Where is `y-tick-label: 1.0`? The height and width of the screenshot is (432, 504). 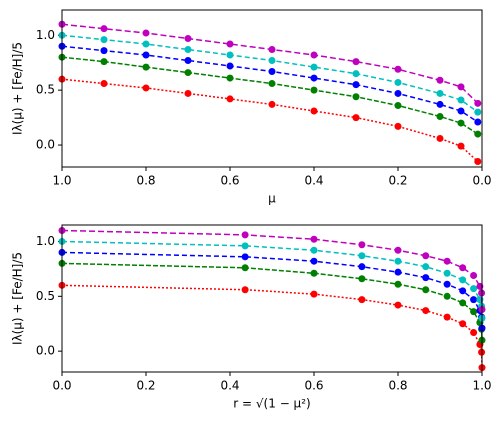 y-tick-label: 1.0 is located at coordinates (45, 35).